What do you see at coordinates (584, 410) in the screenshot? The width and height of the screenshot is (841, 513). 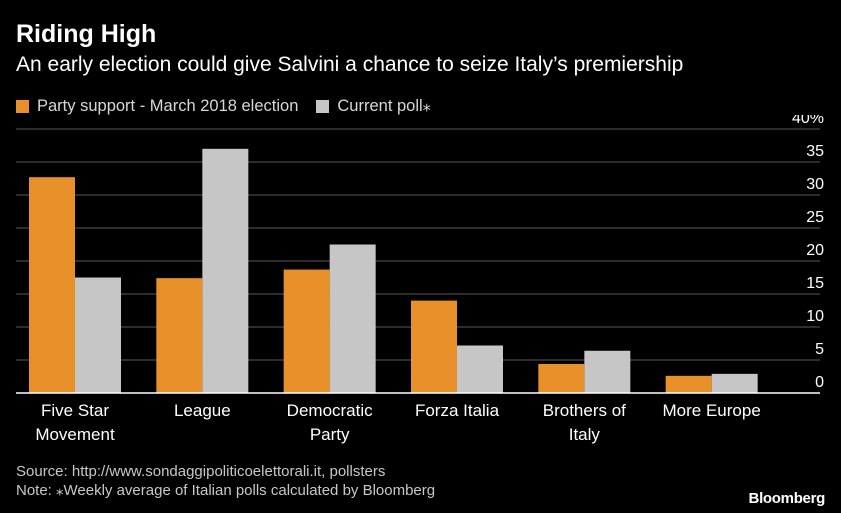 I see `x-tick-label-line: Brothers of` at bounding box center [584, 410].